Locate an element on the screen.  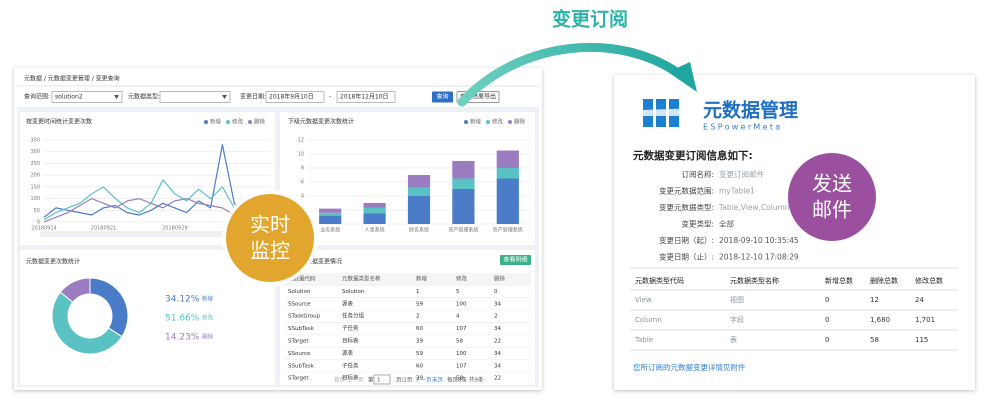
monitor-badge is located at coordinates (270, 238).